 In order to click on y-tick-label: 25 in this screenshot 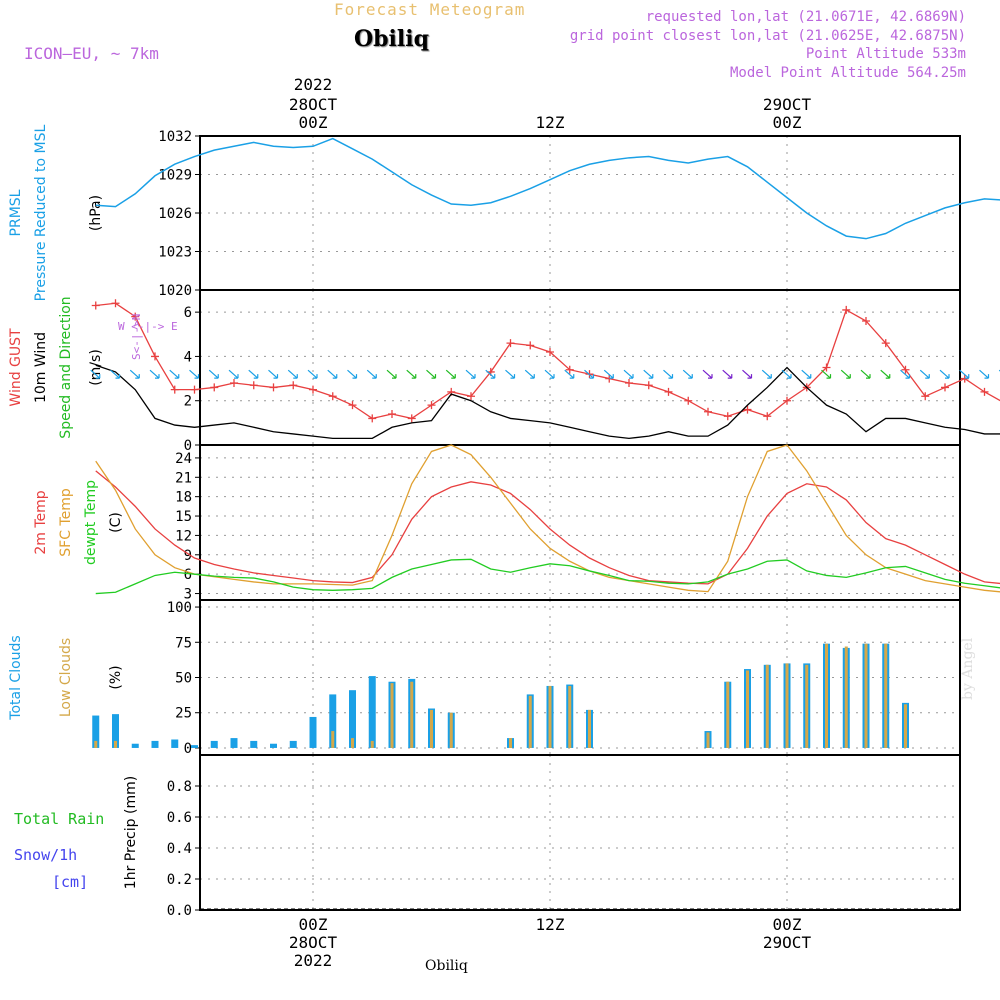, I will do `click(183, 714)`.